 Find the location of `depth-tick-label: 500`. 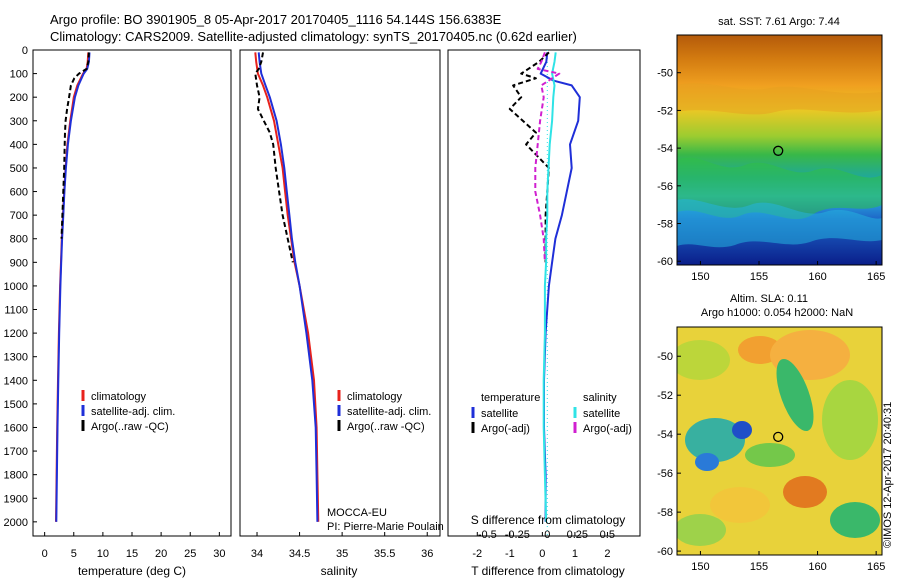

depth-tick-label: 500 is located at coordinates (19, 169).